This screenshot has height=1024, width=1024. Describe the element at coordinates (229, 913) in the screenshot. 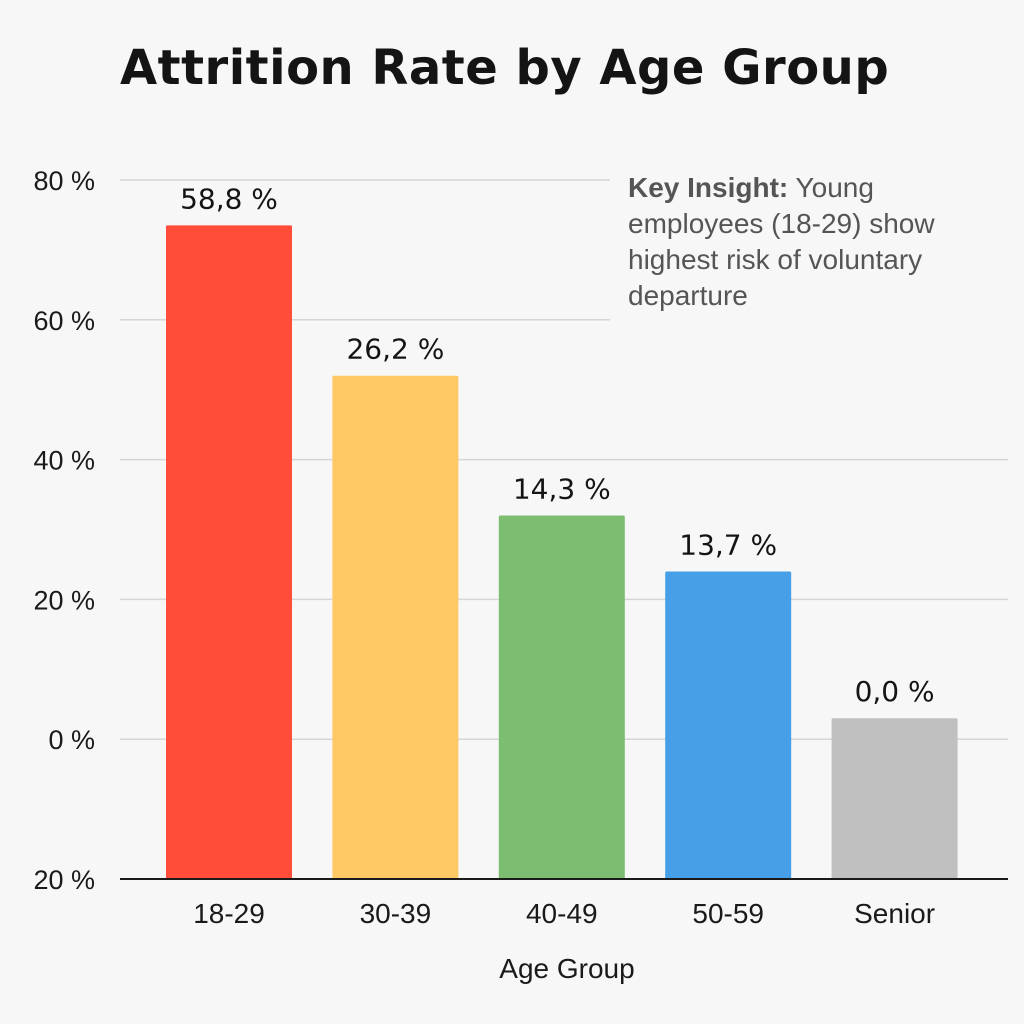

I see `x-tick-label: 18-29` at that location.